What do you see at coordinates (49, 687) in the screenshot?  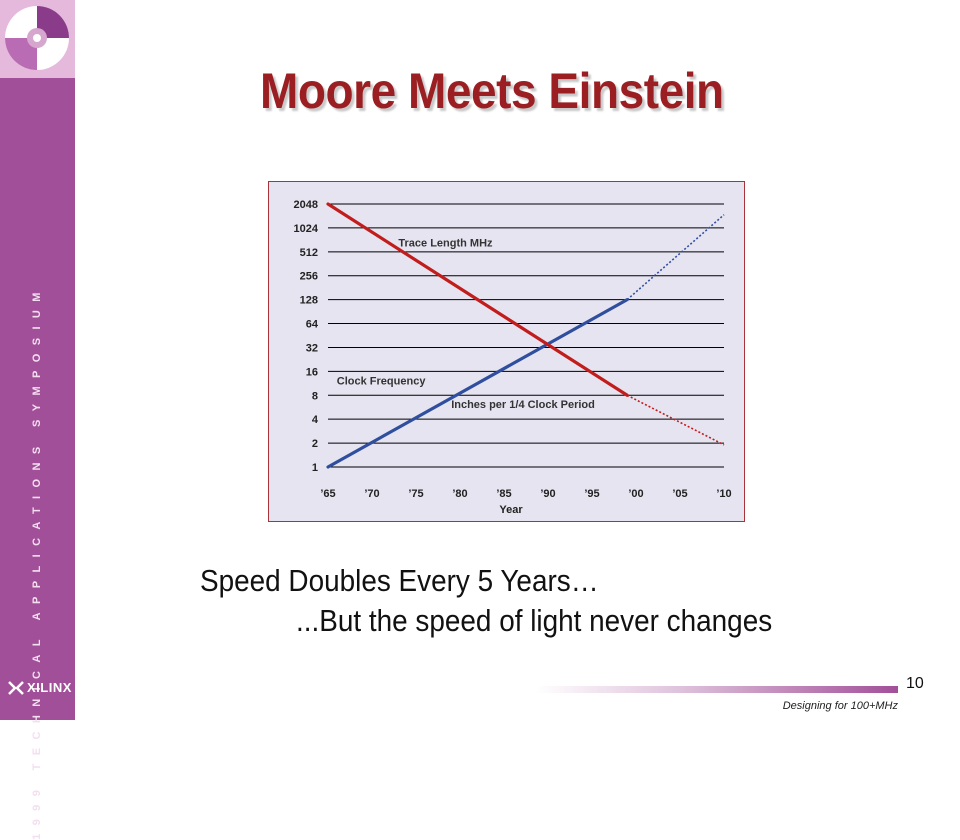 I see `brand-name: XILINX` at bounding box center [49, 687].